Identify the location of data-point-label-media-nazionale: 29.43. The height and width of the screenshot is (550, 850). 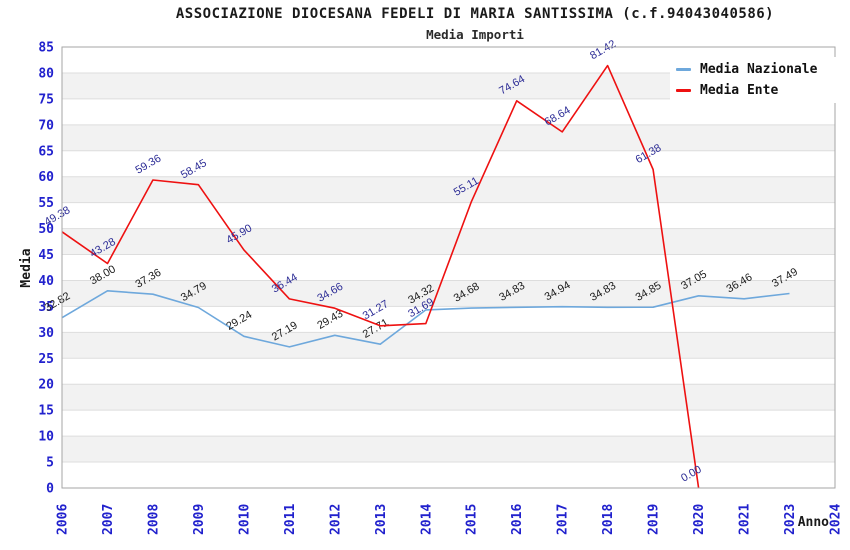
(330, 320).